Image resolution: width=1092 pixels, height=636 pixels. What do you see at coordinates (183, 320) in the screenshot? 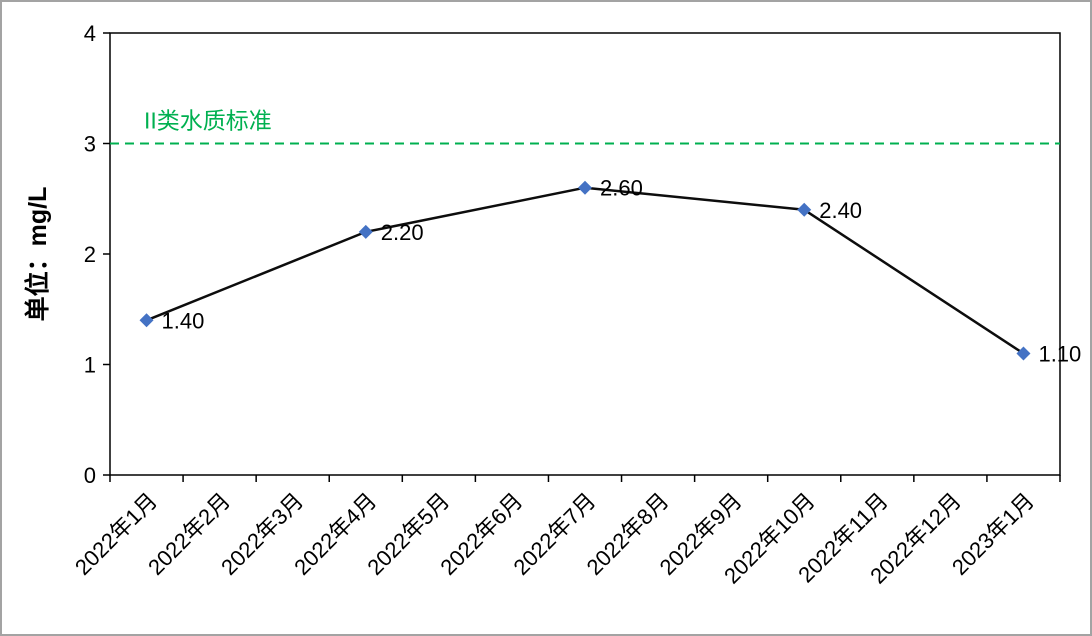
I see `data-point-label: 1.40` at bounding box center [183, 320].